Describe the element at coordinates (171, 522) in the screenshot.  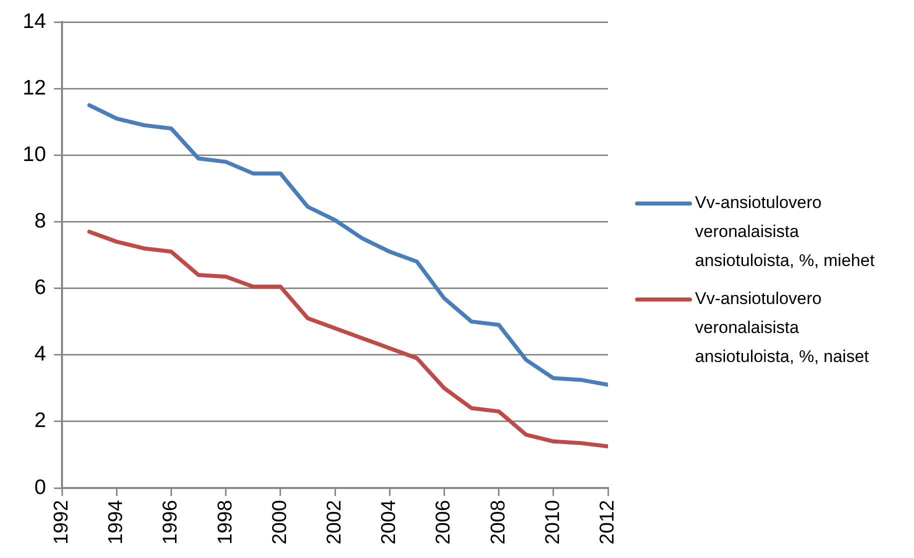
I see `x-tick-label: 1996` at that location.